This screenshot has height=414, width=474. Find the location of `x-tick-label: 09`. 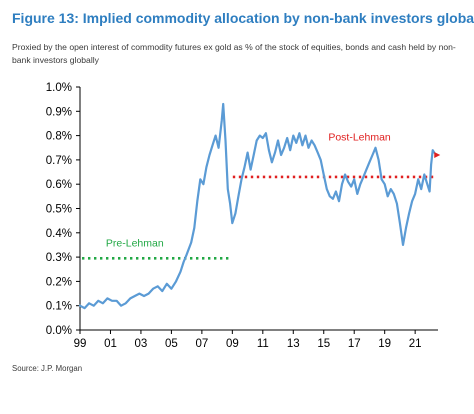

x-tick-label: 09 is located at coordinates (232, 344).